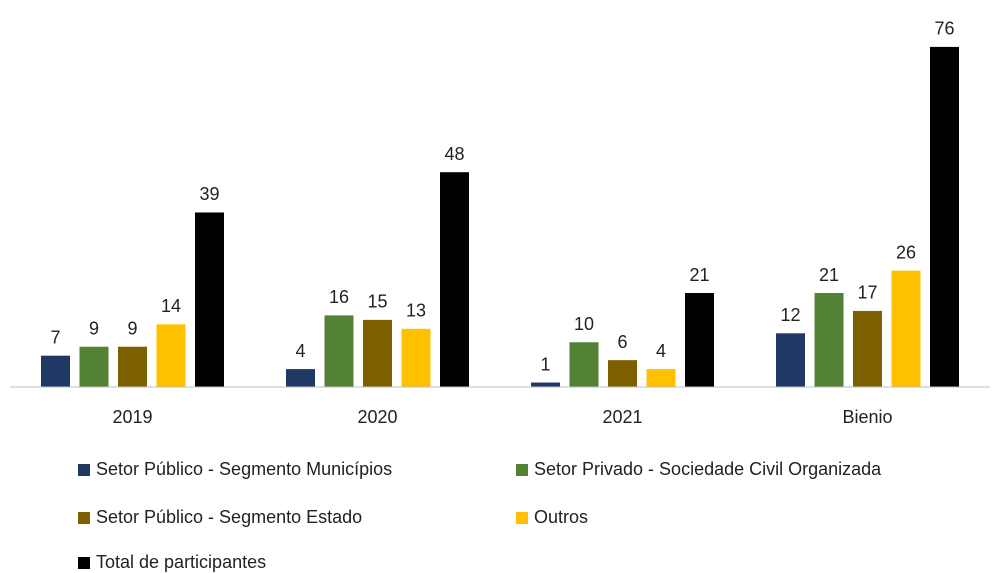 This screenshot has width=992, height=573. Describe the element at coordinates (244, 469) in the screenshot. I see `legend-label: Setor Público - Segmento Municípios` at that location.